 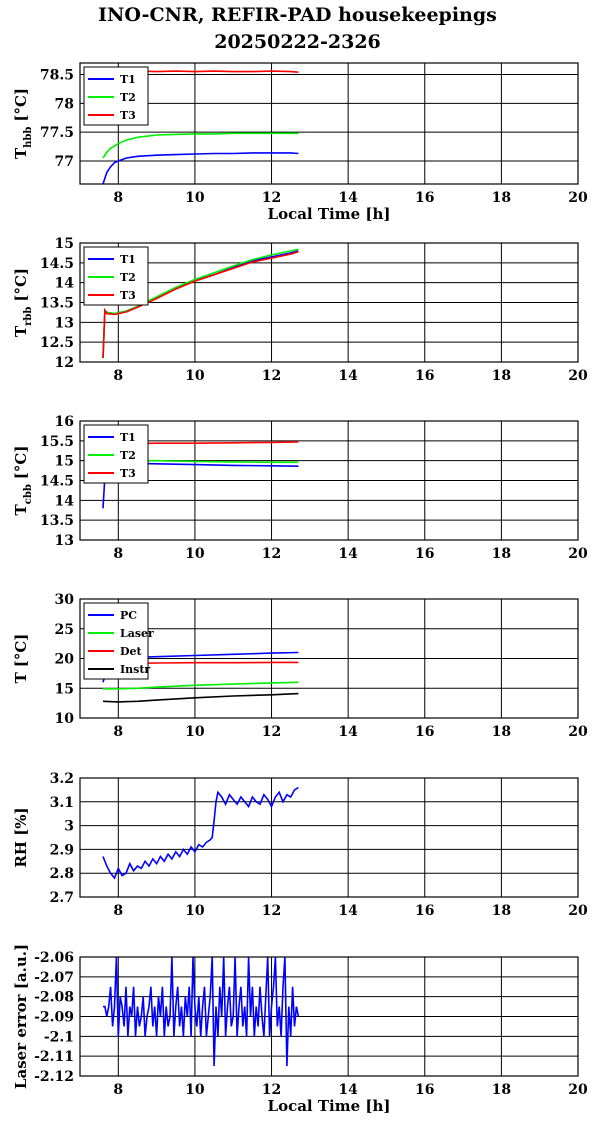 I want to click on y-tick-label: -2.07, so click(x=54, y=978).